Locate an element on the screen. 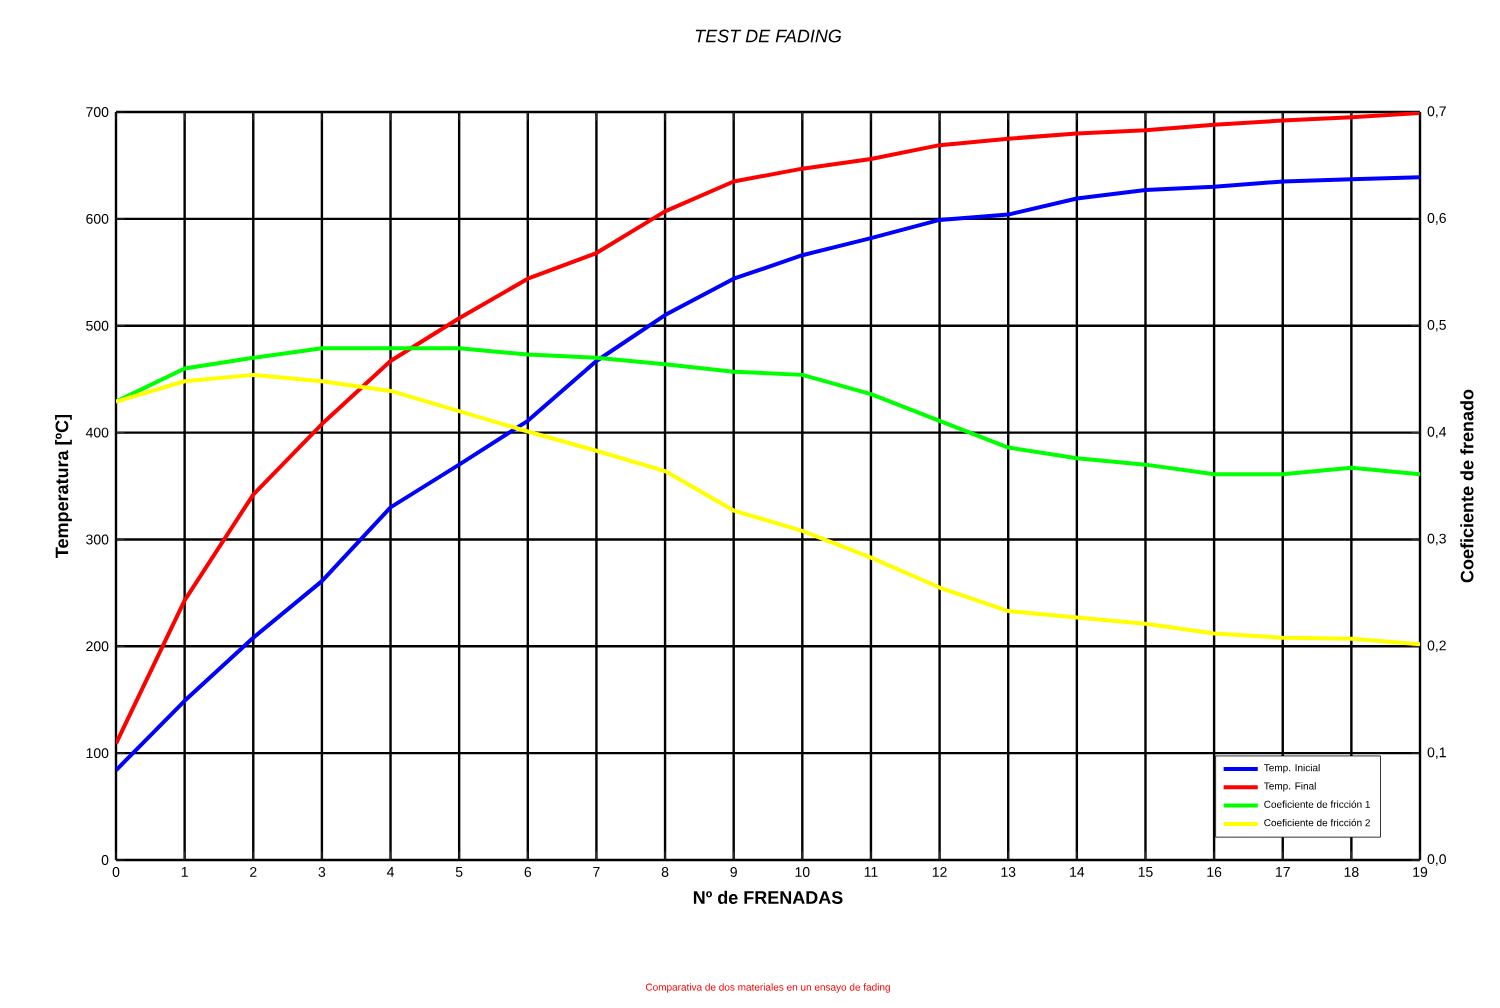 The width and height of the screenshot is (1500, 1008). y2-axis-title: Coeficiente de frenado is located at coordinates (1467, 486).